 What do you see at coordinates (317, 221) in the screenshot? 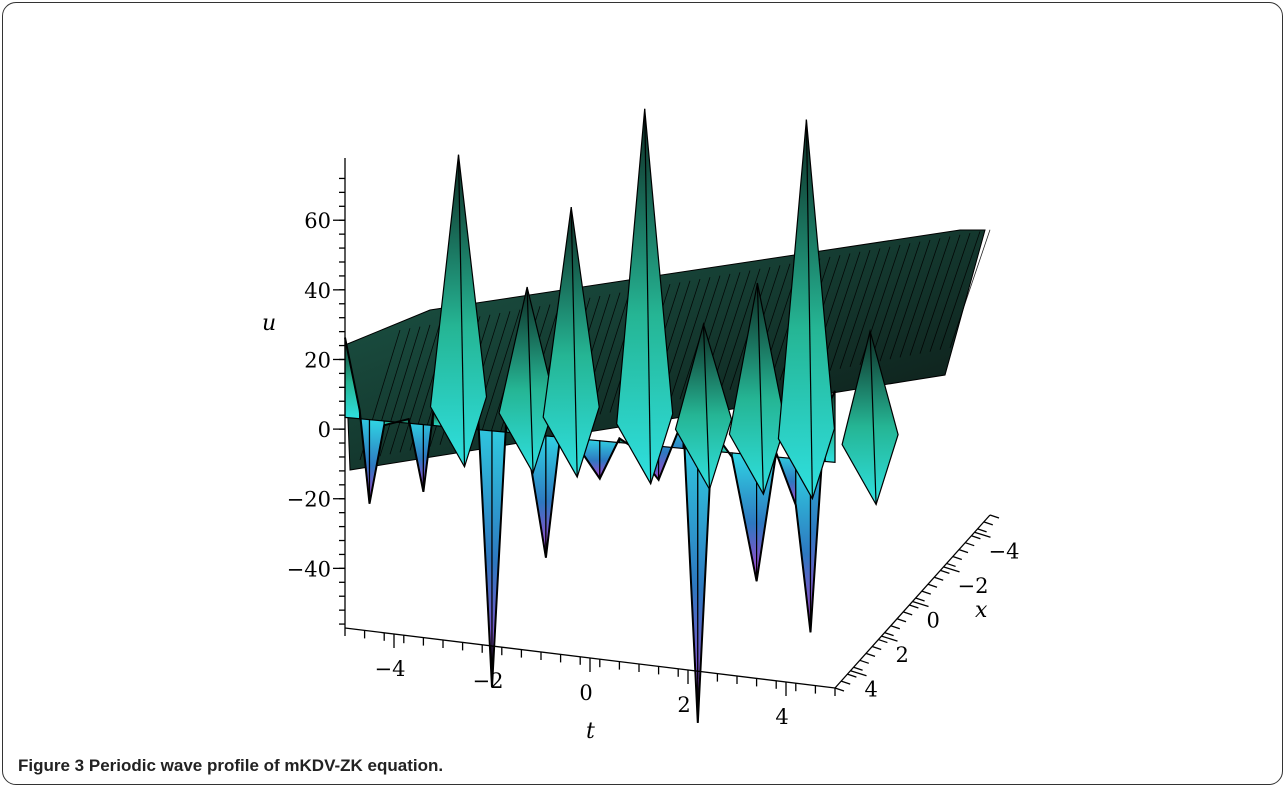
I see `u-tick-label: 60` at bounding box center [317, 221].